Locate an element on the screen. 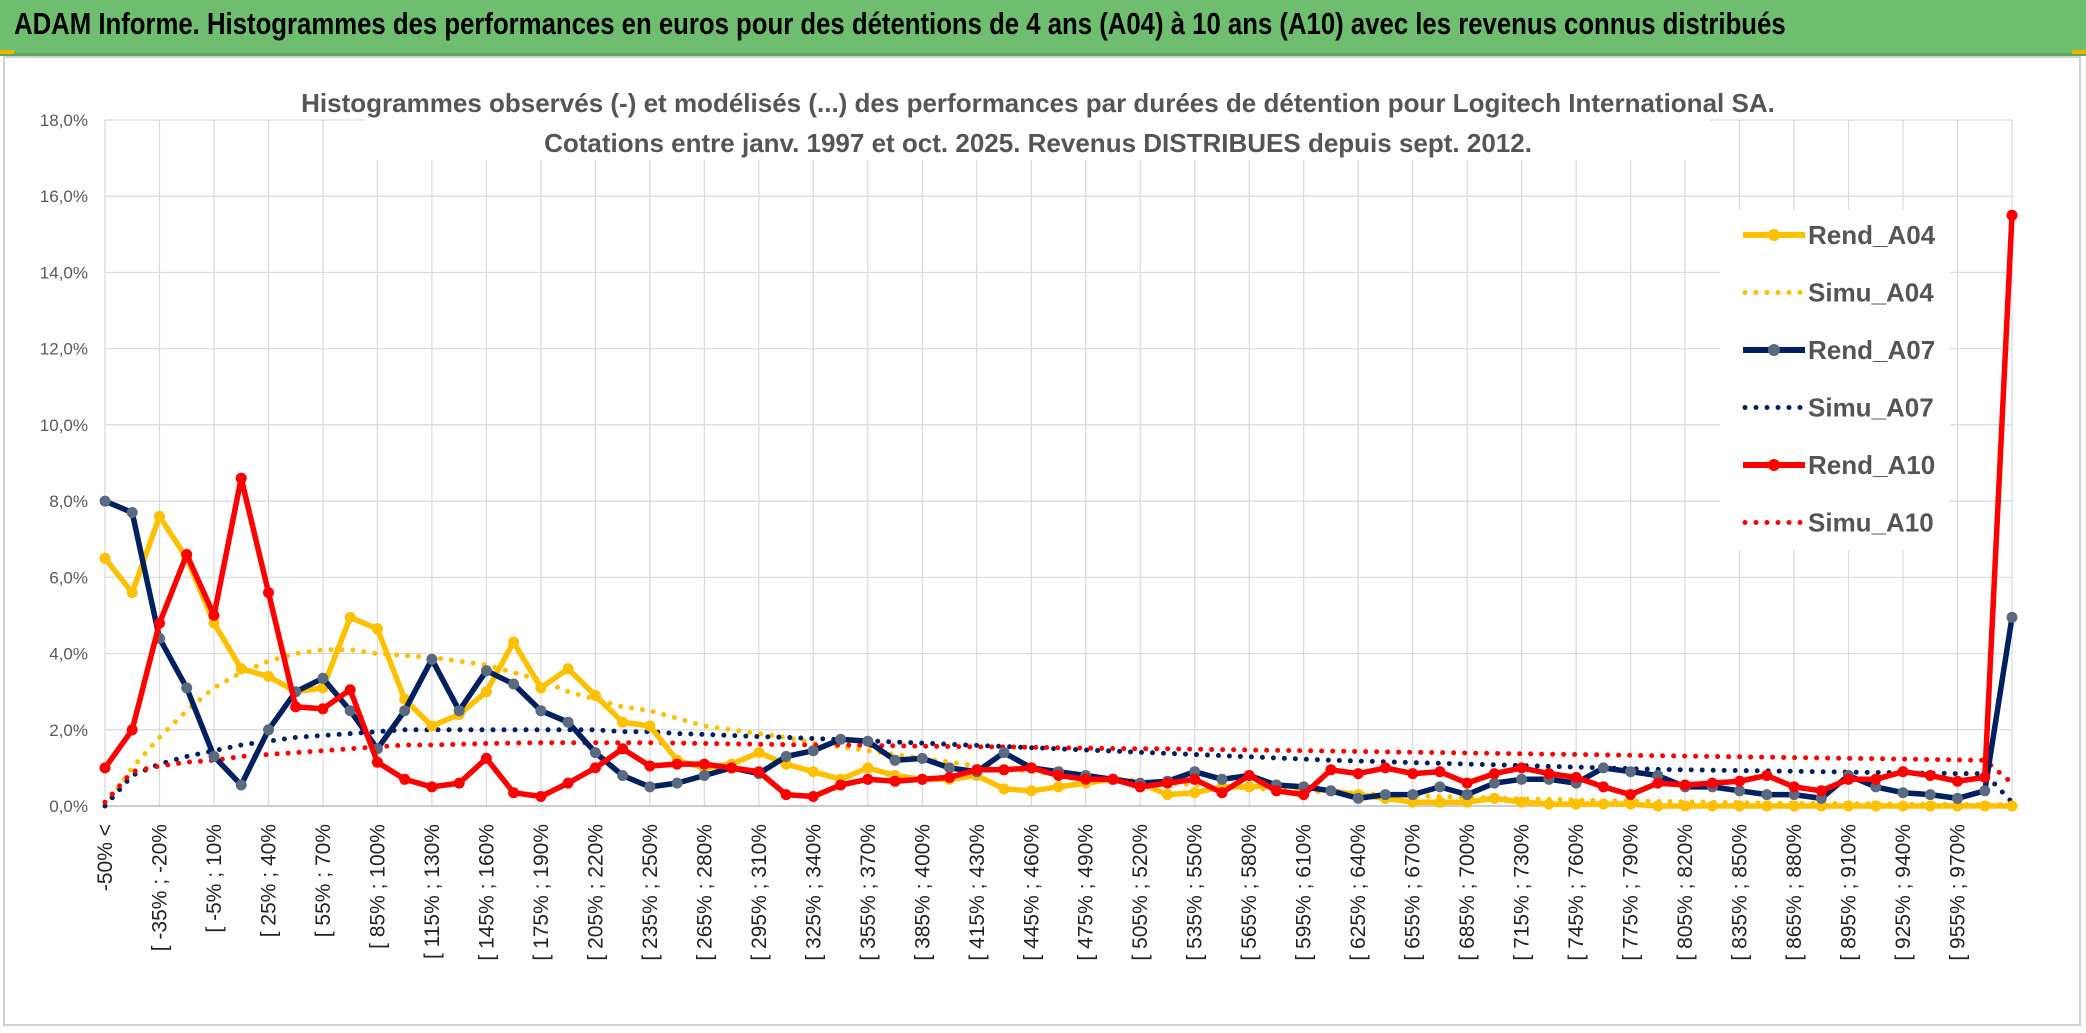 This screenshot has height=1033, width=2086. legend-label: Simu_A04 is located at coordinates (1871, 293).